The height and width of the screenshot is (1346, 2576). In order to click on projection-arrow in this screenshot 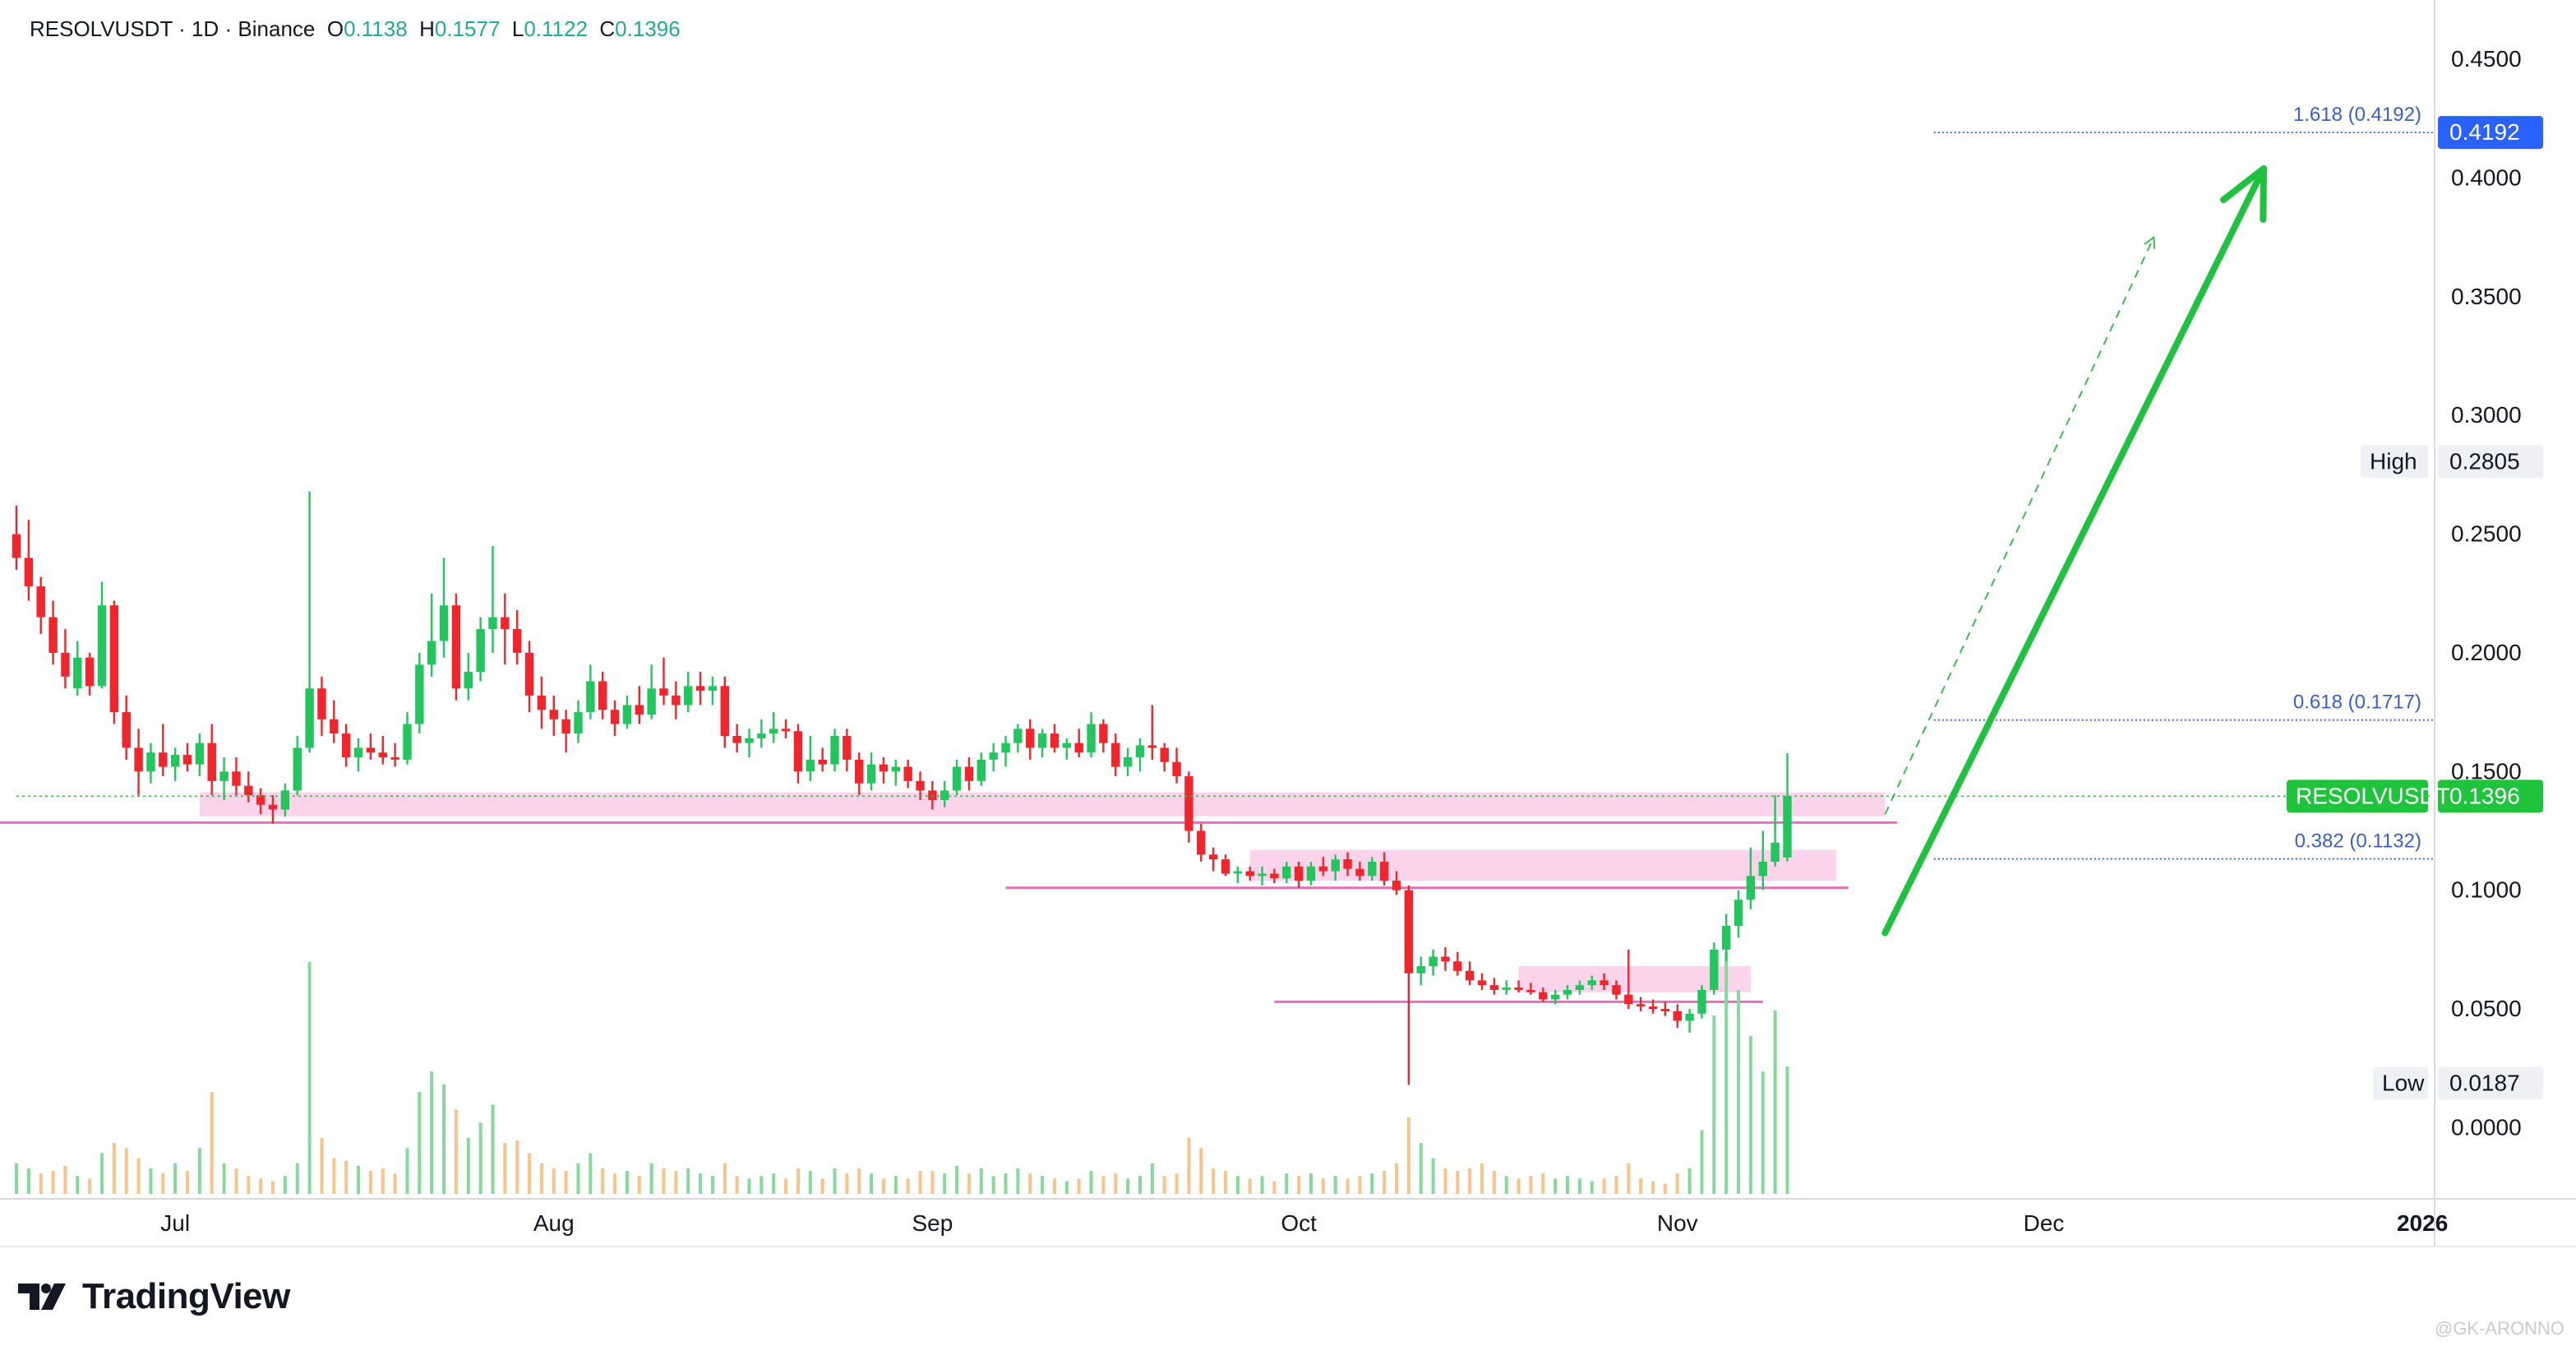, I will do `click(2074, 550)`.